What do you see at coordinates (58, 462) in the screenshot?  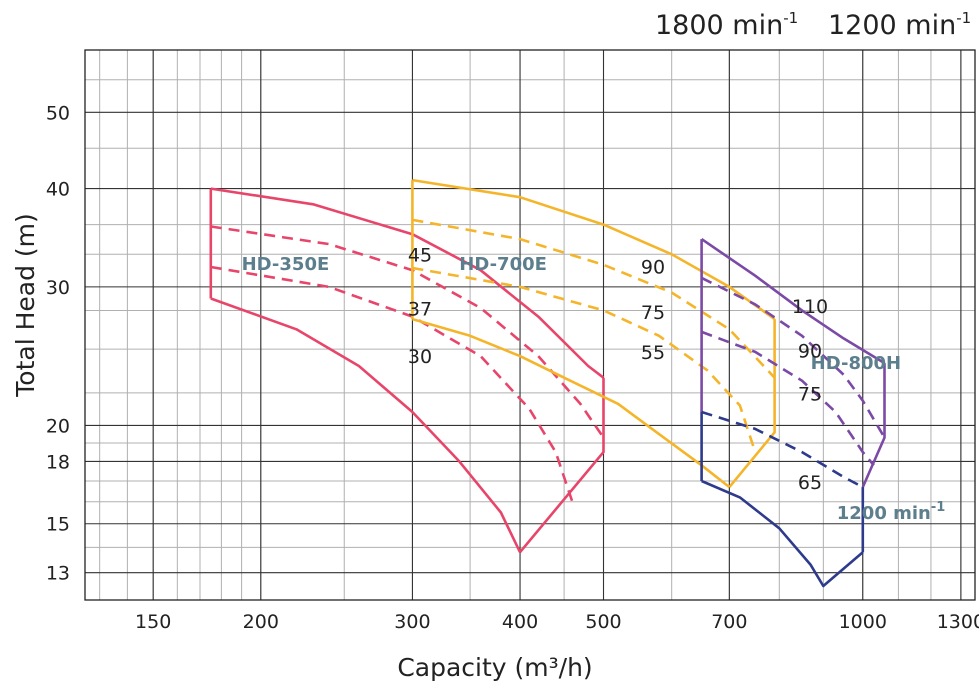 I see `y-tick-label: 18` at bounding box center [58, 462].